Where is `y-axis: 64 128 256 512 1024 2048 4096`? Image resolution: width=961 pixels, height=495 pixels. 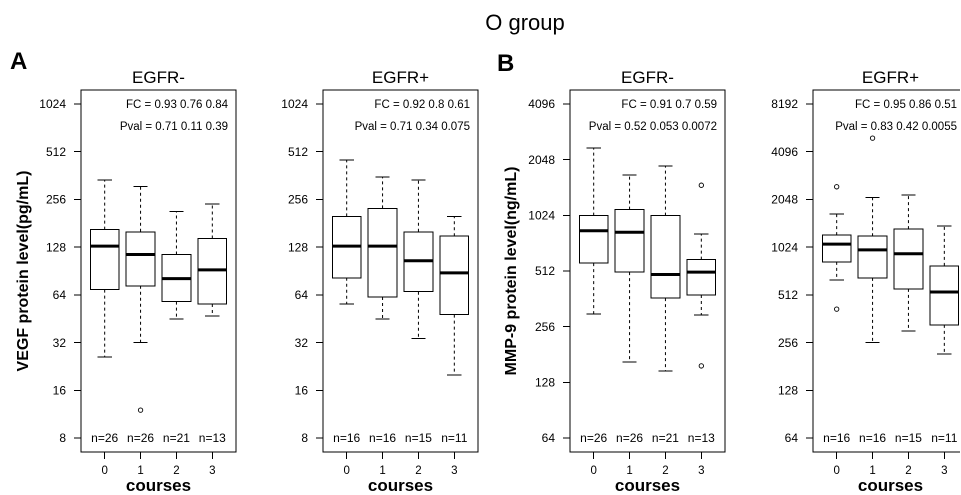
y-axis: 64 128 256 512 1024 2048 4096 is located at coordinates (549, 271).